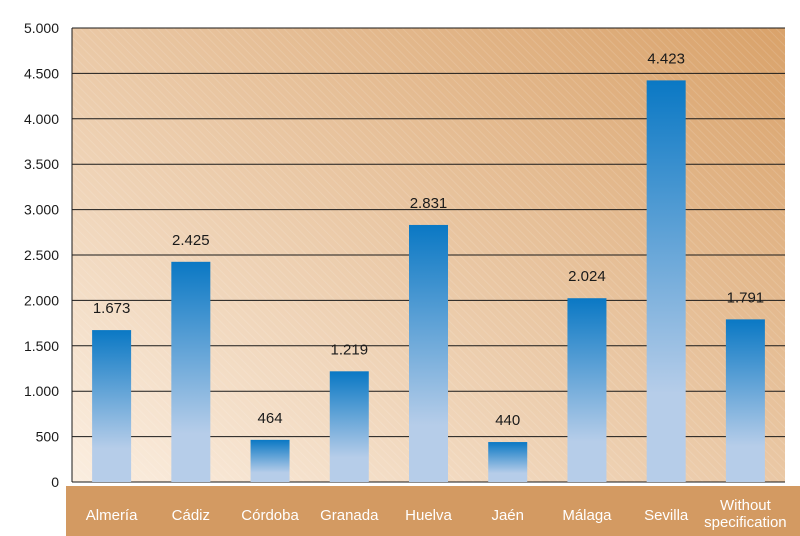 This screenshot has width=800, height=536. What do you see at coordinates (112, 515) in the screenshot?
I see `category-label: Almería` at bounding box center [112, 515].